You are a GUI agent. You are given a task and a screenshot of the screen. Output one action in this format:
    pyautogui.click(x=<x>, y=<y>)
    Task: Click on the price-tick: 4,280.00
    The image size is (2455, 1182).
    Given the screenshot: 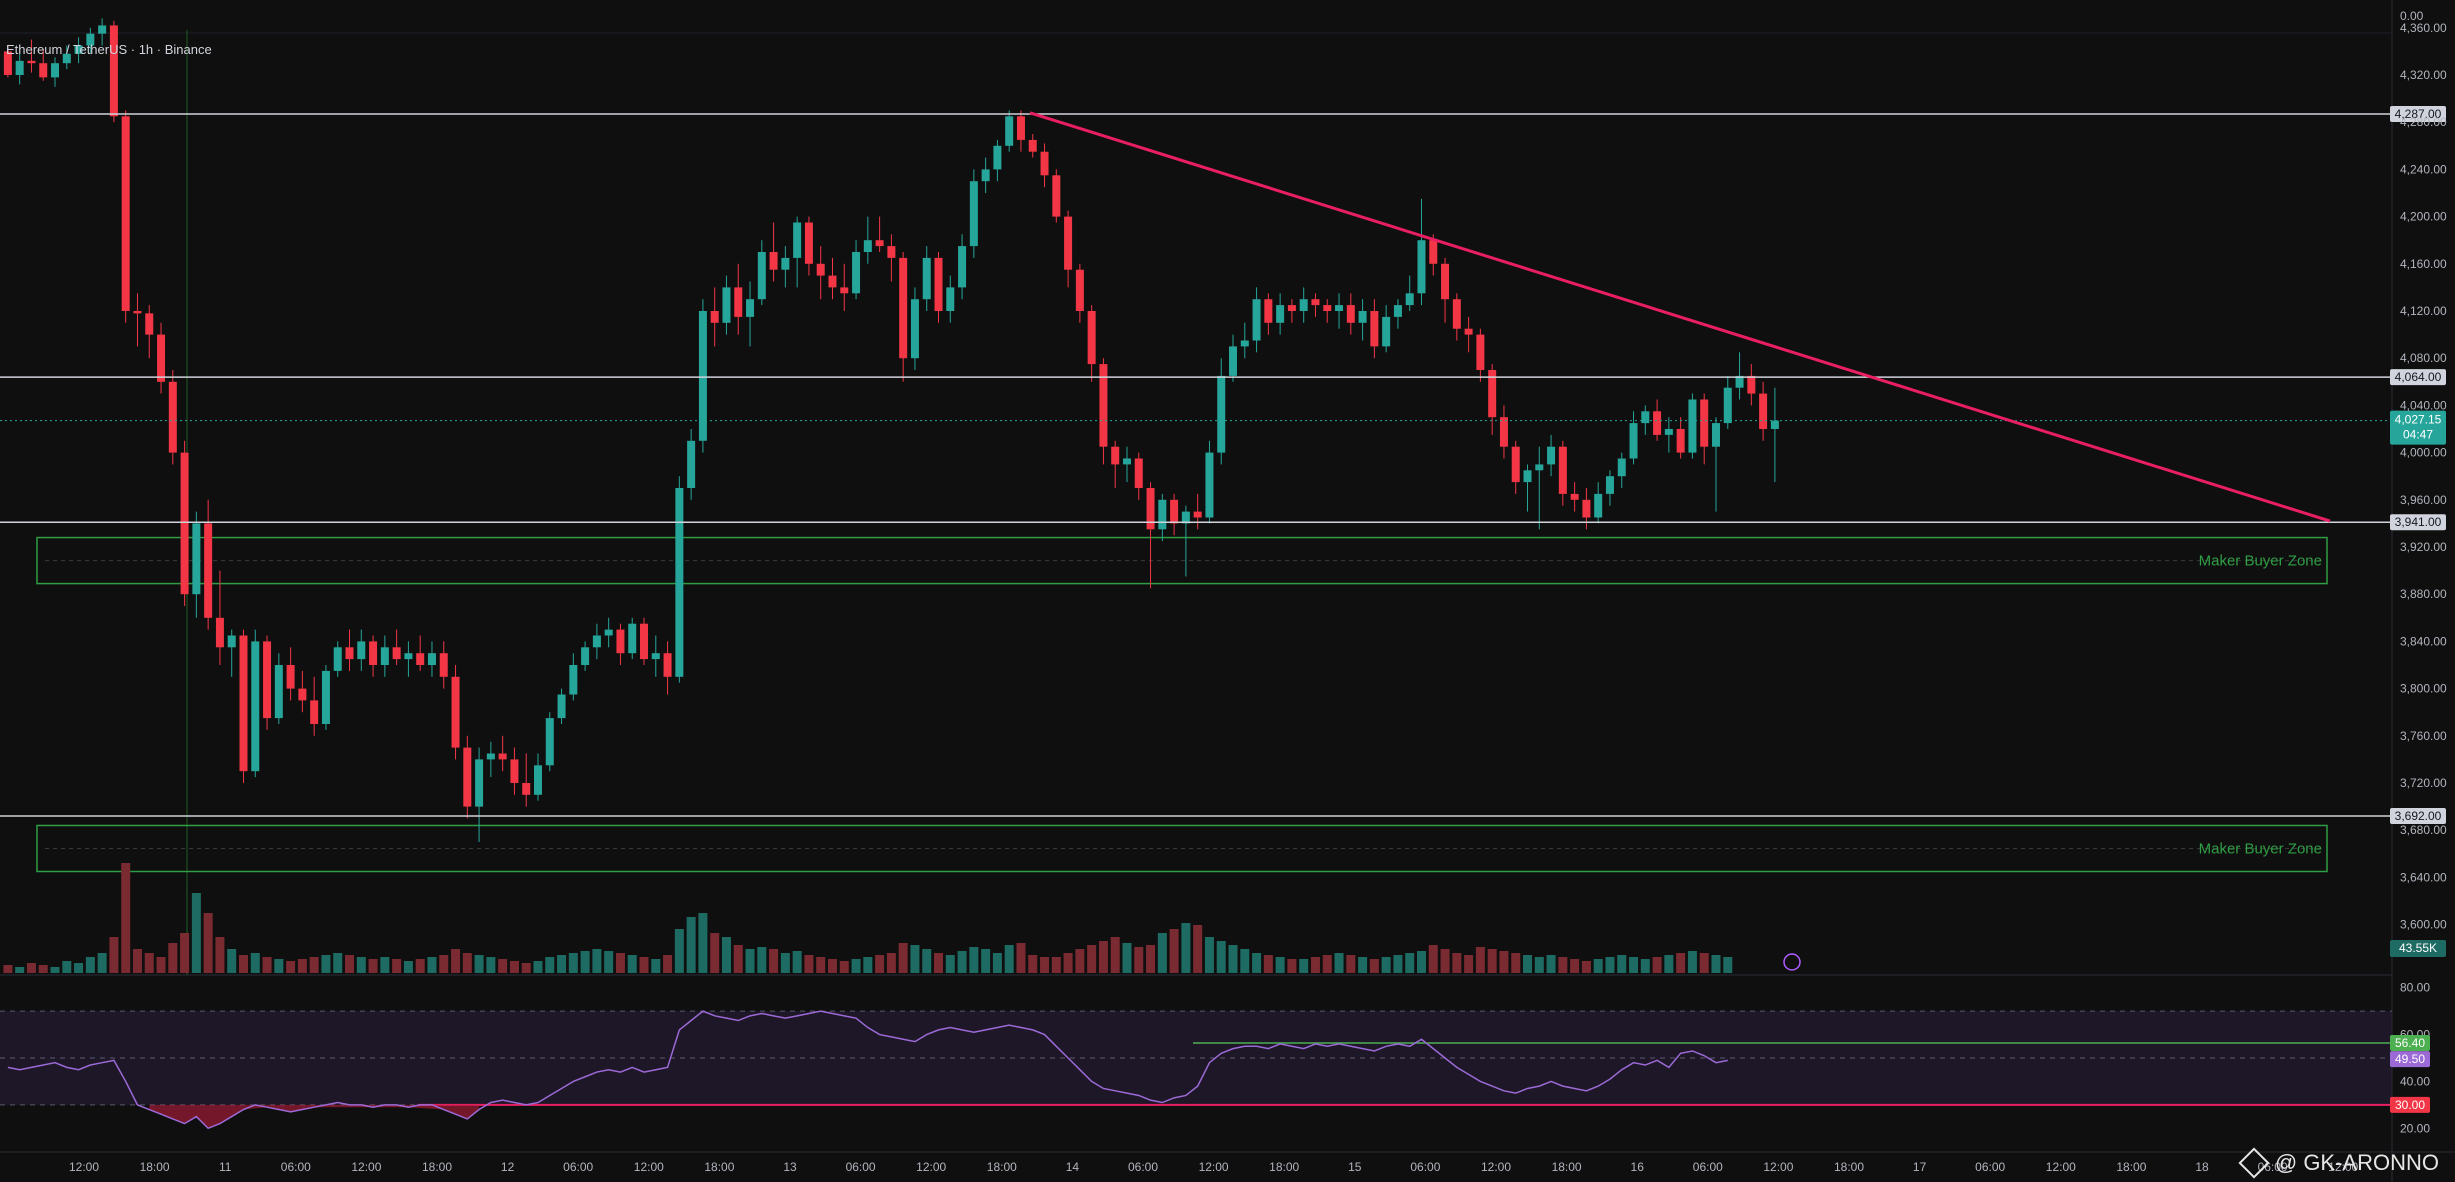 What is the action you would take?
    pyautogui.click(x=2423, y=122)
    